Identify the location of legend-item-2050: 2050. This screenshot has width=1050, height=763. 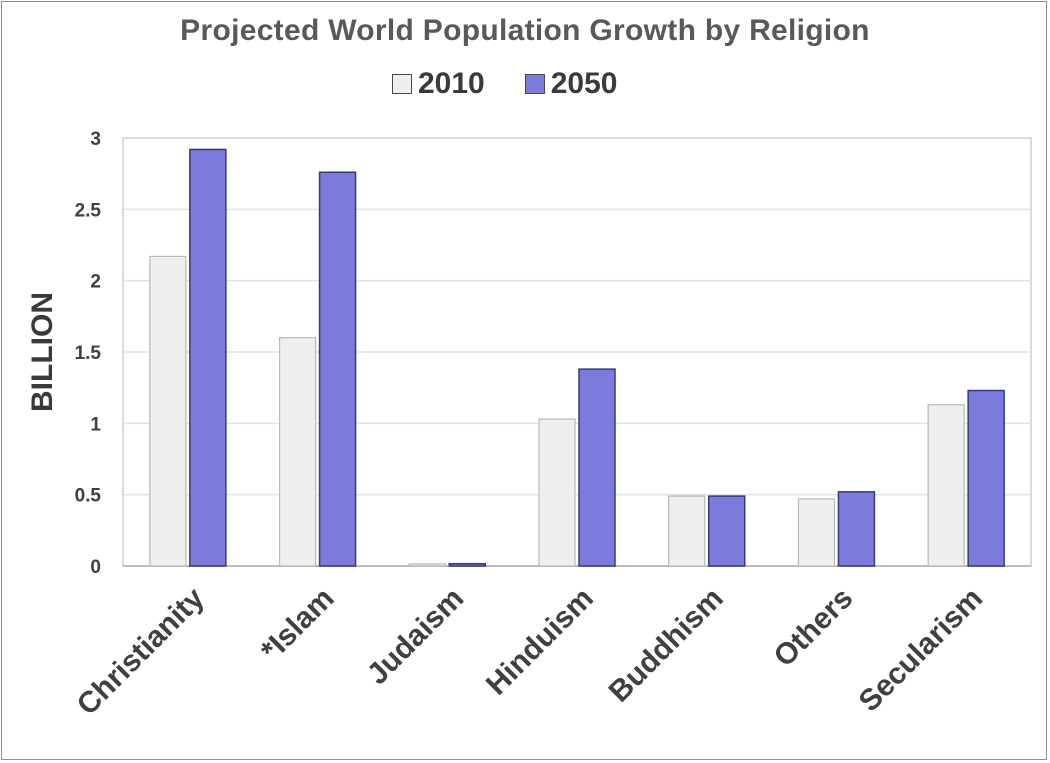
(571, 84).